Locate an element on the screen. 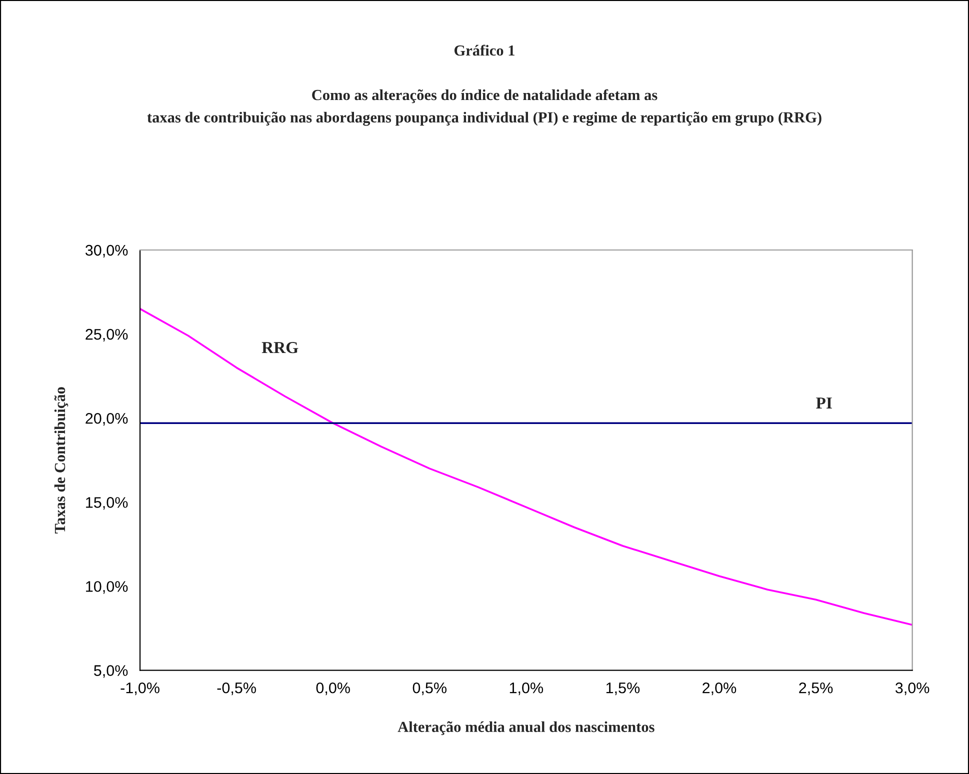  x-tick-label: 0,5% is located at coordinates (429, 689).